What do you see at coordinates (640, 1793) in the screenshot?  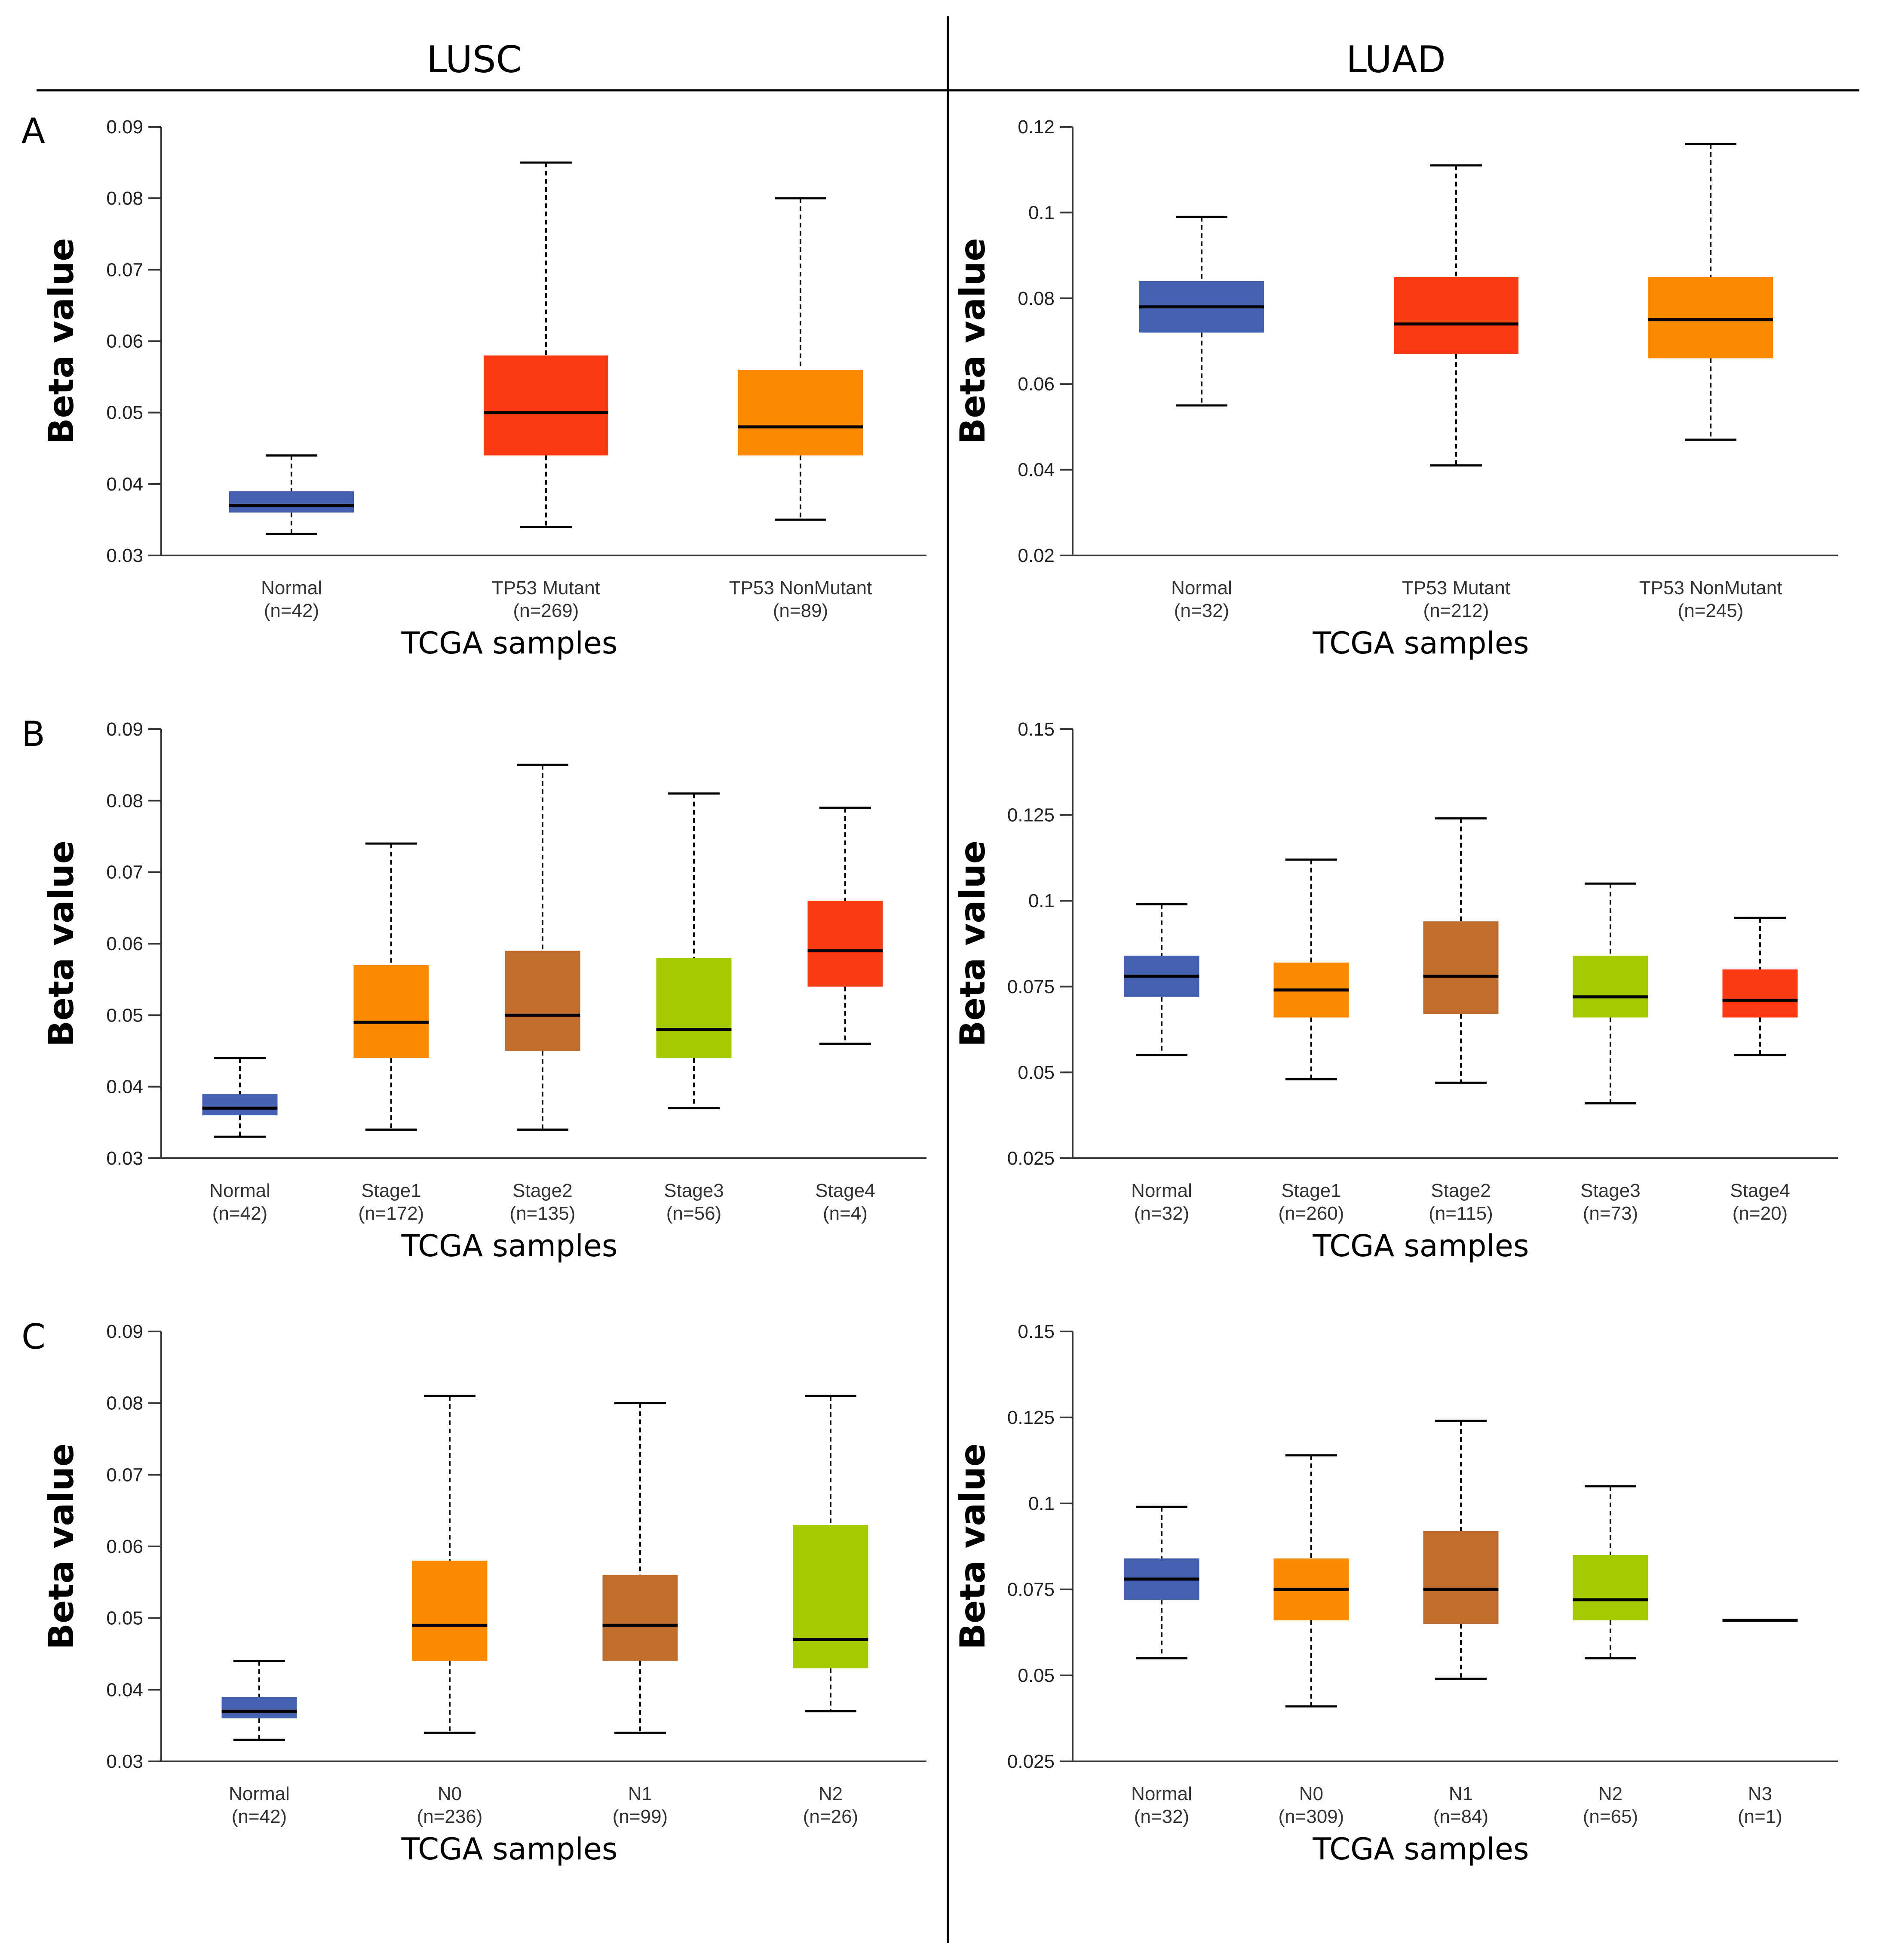 I see `category-label: N1` at bounding box center [640, 1793].